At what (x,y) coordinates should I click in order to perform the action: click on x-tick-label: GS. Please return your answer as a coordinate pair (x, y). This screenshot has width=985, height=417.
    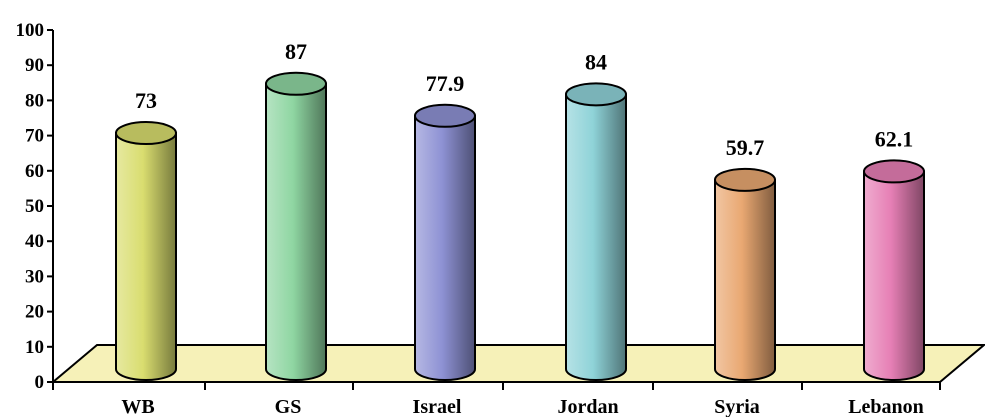
    Looking at the image, I should click on (288, 406).